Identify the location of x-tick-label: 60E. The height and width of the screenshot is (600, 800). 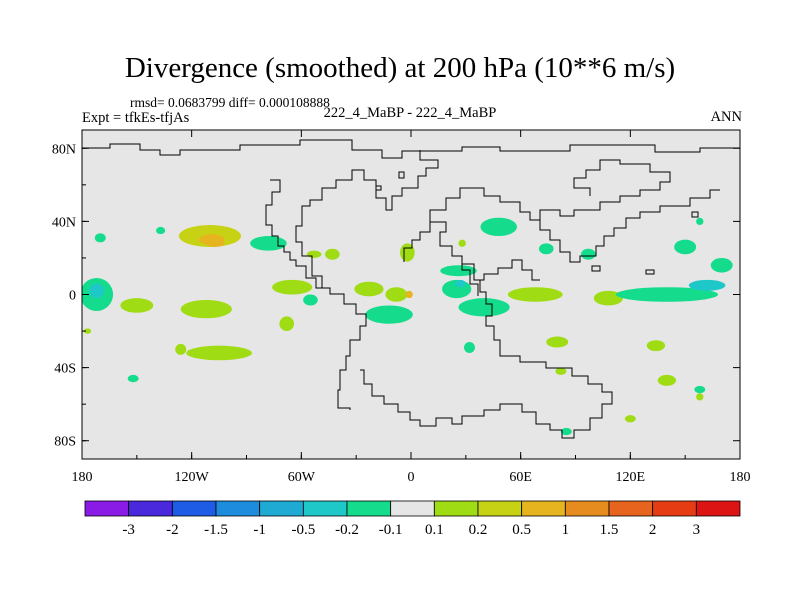
(520, 477).